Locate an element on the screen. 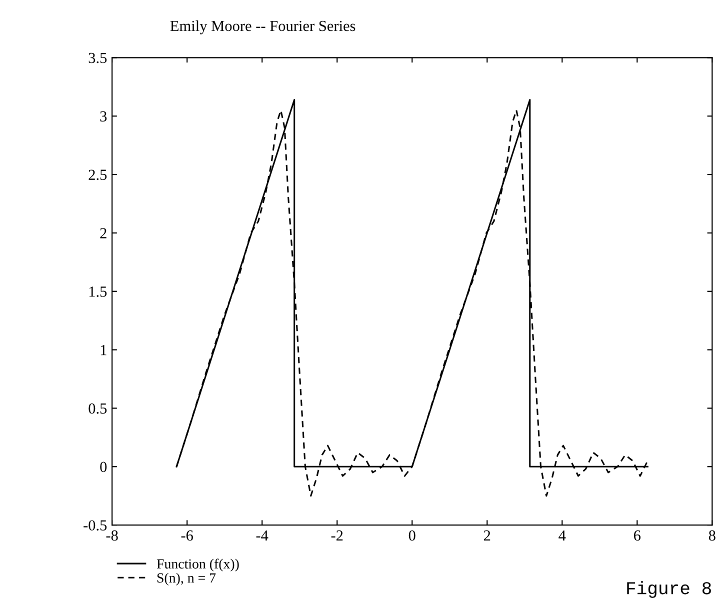 Image resolution: width=723 pixels, height=607 pixels. x-tick-label: 2 is located at coordinates (487, 535).